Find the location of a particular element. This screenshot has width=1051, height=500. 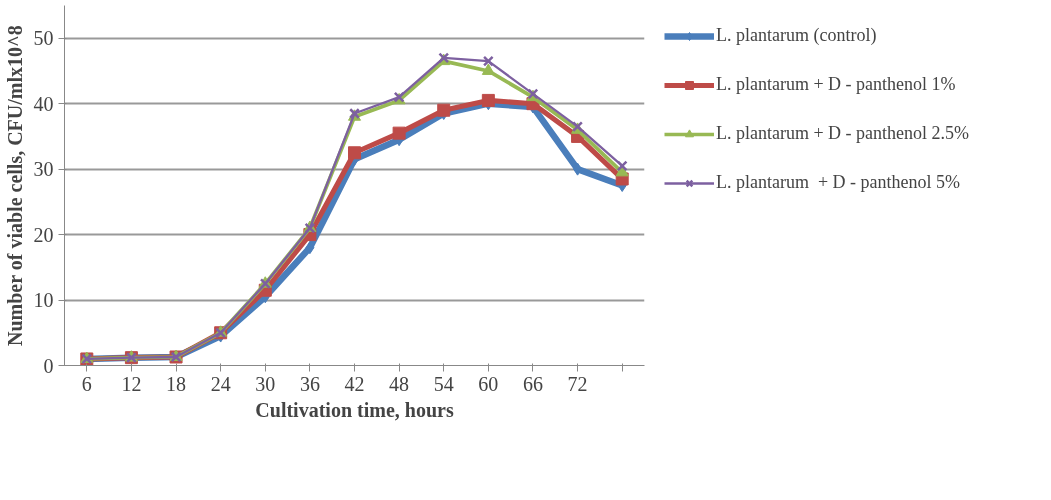

legend-label: L. plantarum (control) is located at coordinates (796, 35).